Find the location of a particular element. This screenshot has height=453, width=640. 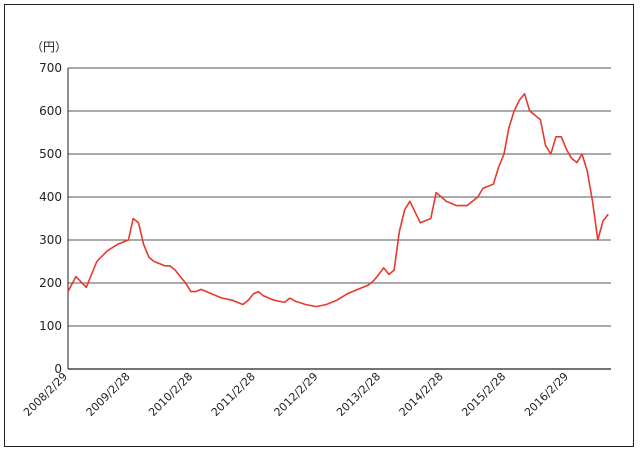

y-tick-label: 200 is located at coordinates (50, 283).